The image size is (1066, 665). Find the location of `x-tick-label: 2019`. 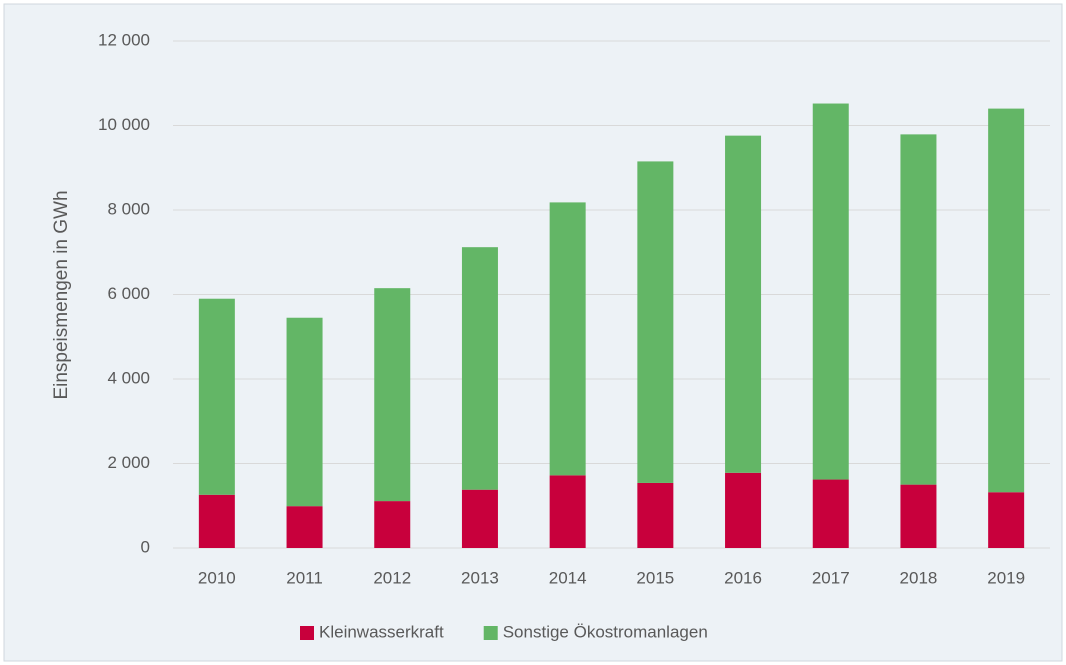

x-tick-label: 2019 is located at coordinates (1006, 577).